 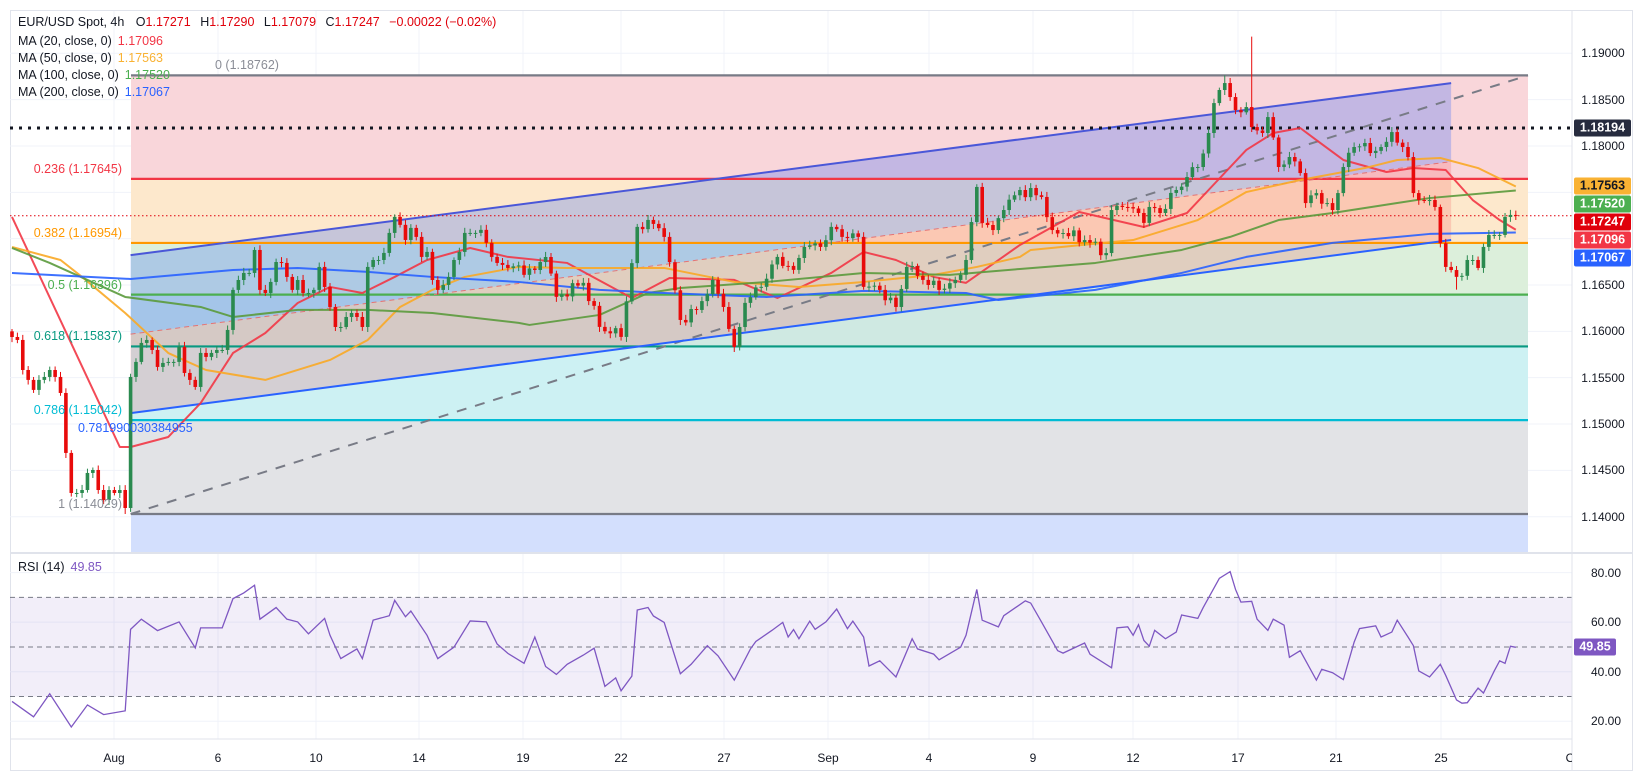 I want to click on price-tag: 1.17067, so click(x=1602, y=258).